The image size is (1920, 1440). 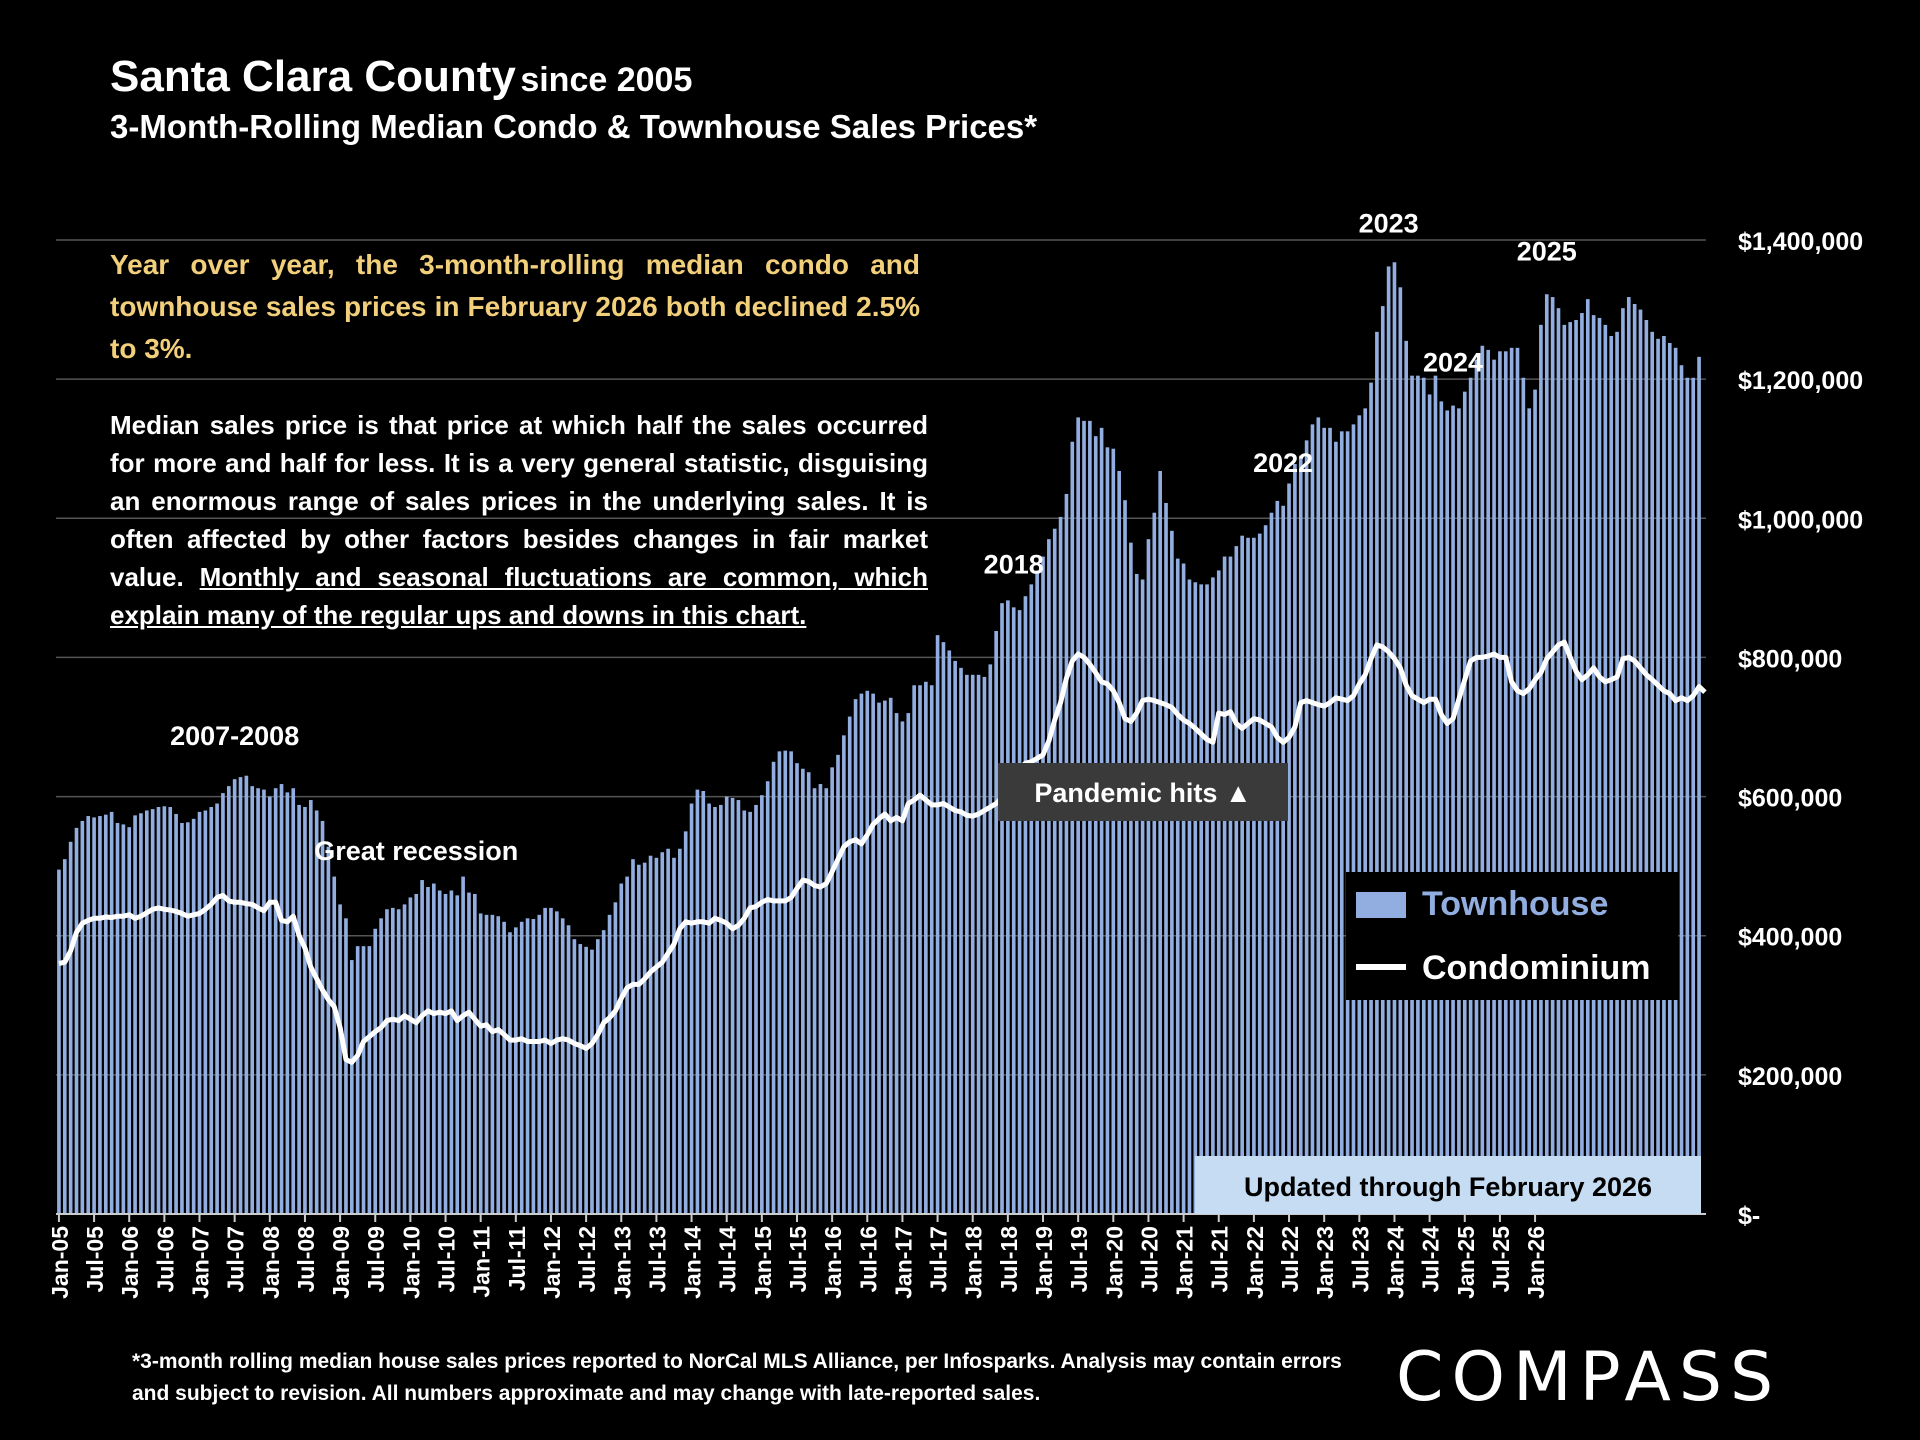 I want to click on pandemic-callout-box, so click(x=1143, y=792).